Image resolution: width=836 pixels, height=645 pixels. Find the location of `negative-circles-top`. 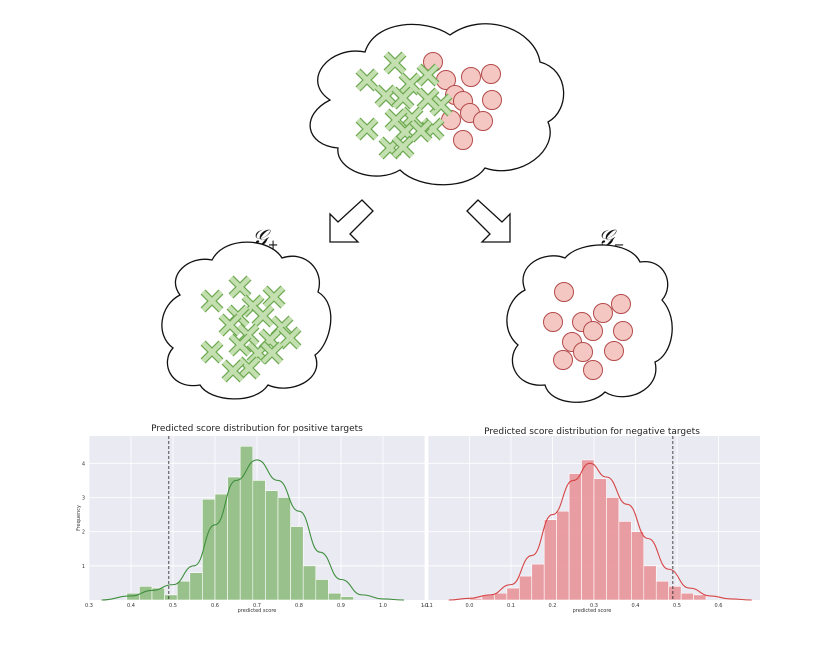

negative-circles-top is located at coordinates (462, 101).